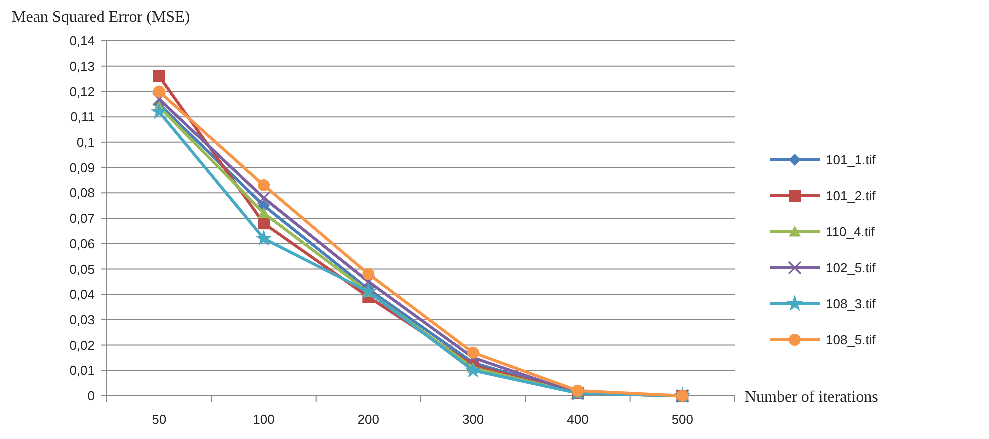 Image resolution: width=989 pixels, height=439 pixels. I want to click on legend-label: 108_3.tif, so click(851, 304).